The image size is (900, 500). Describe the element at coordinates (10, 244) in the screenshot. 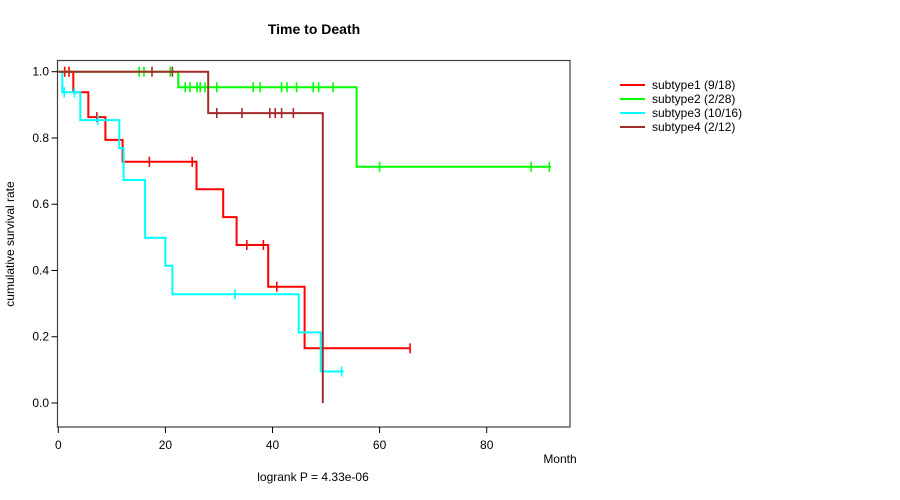

I see `y-axis-label: cumulative survival rate` at that location.